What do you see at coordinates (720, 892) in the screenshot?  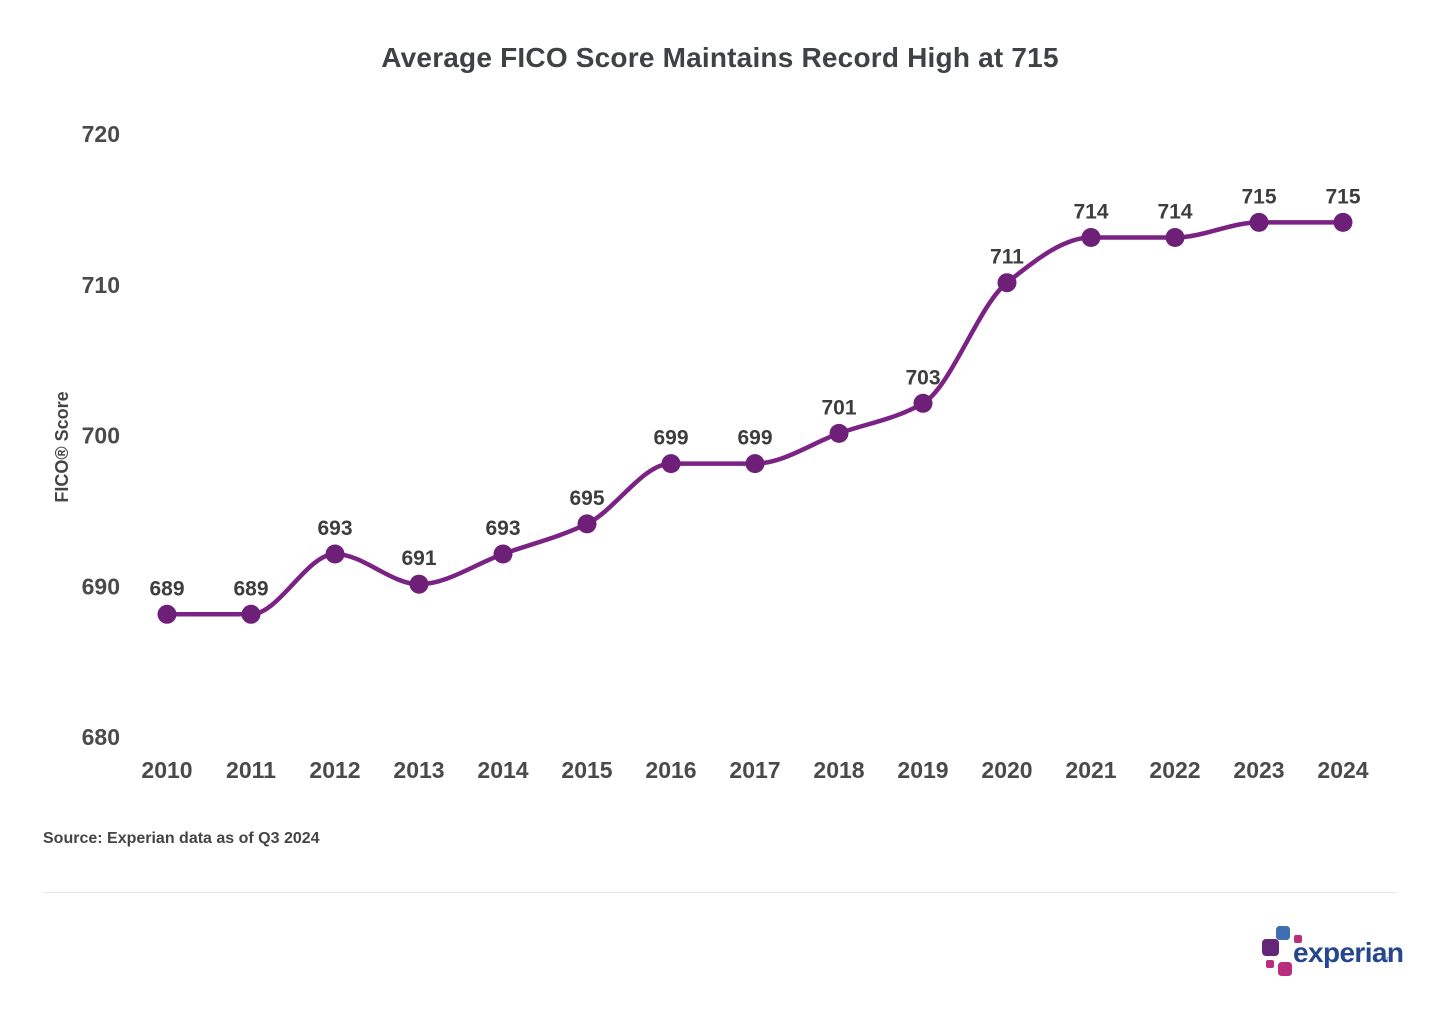 I see `divider` at bounding box center [720, 892].